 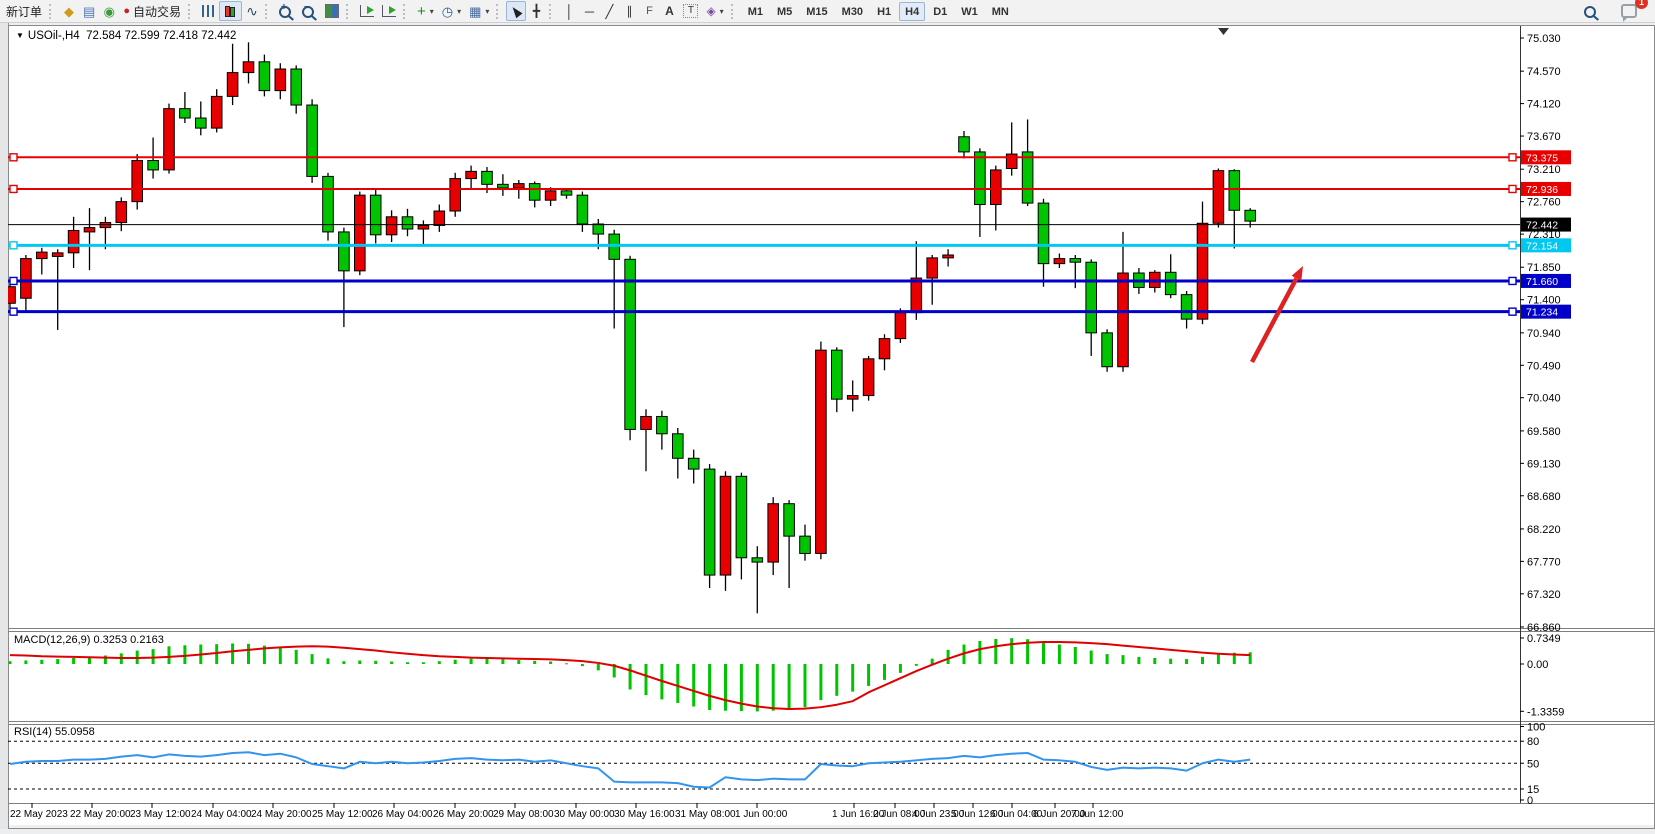 I want to click on rsi-line, so click(x=630, y=770).